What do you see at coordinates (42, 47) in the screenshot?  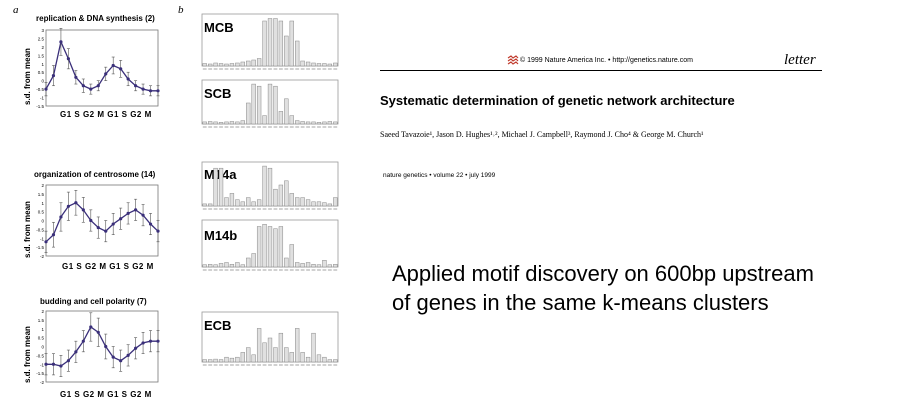 I see `y-tick-label: 2` at bounding box center [42, 47].